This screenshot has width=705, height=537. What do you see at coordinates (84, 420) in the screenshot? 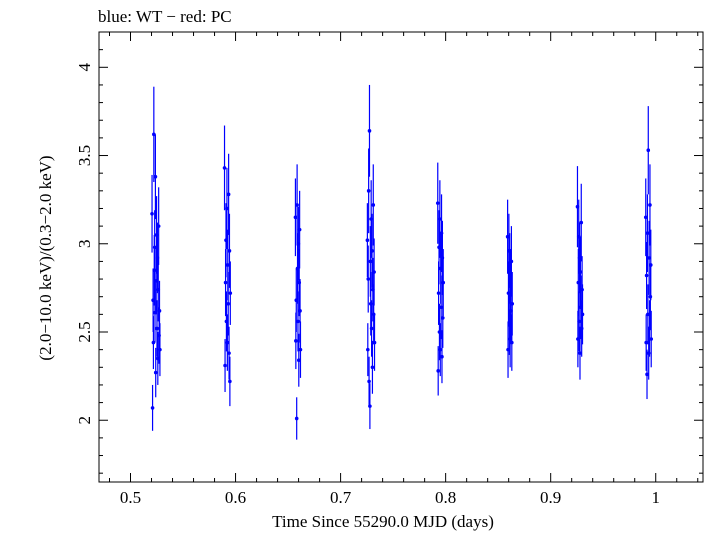
I see `y-tick-label: 2` at bounding box center [84, 420].